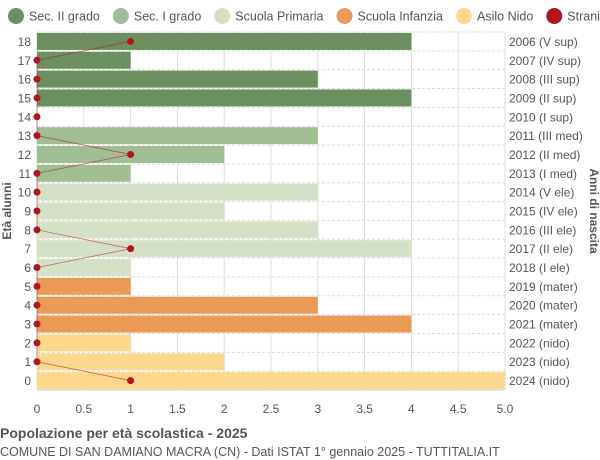 The height and width of the screenshot is (460, 600). I want to click on legend-label: Sec. I grado, so click(167, 17).